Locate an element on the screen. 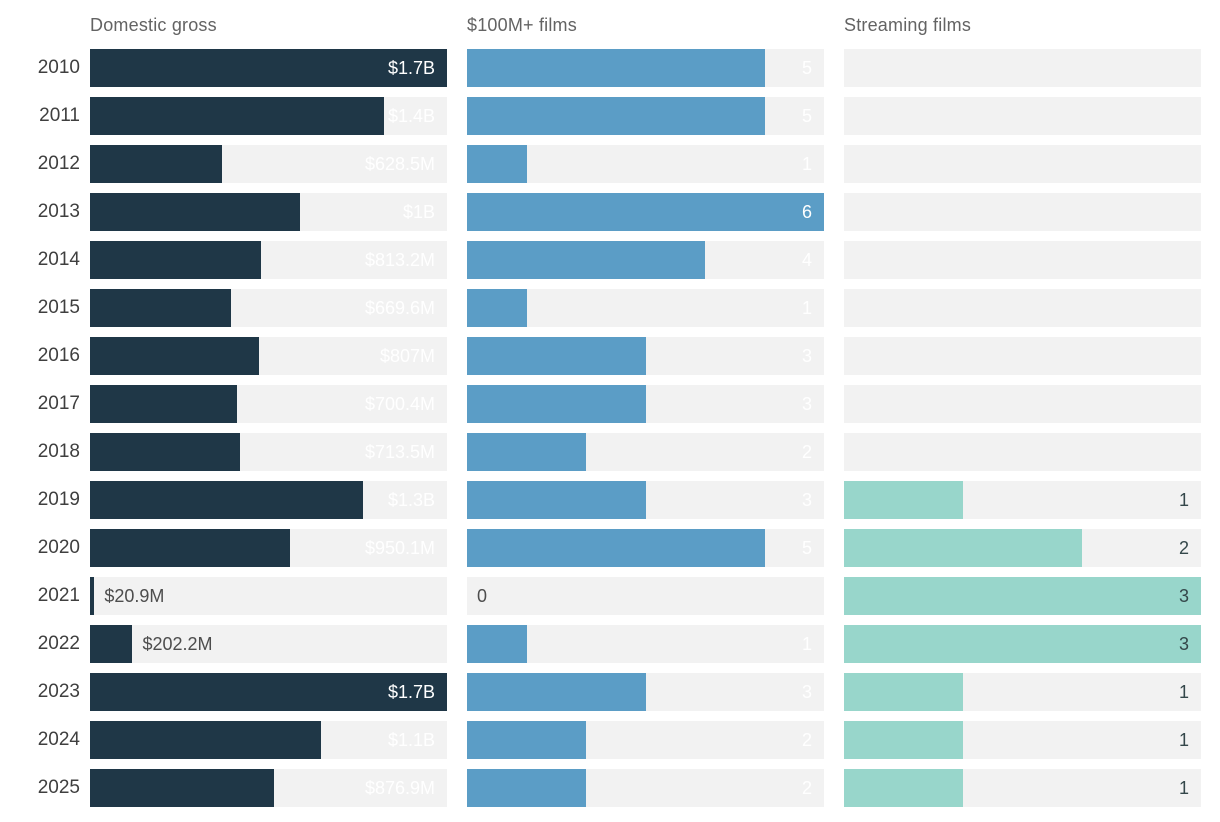 This screenshot has width=1220, height=822. domestic-gross-value-label: $807M is located at coordinates (407, 356).